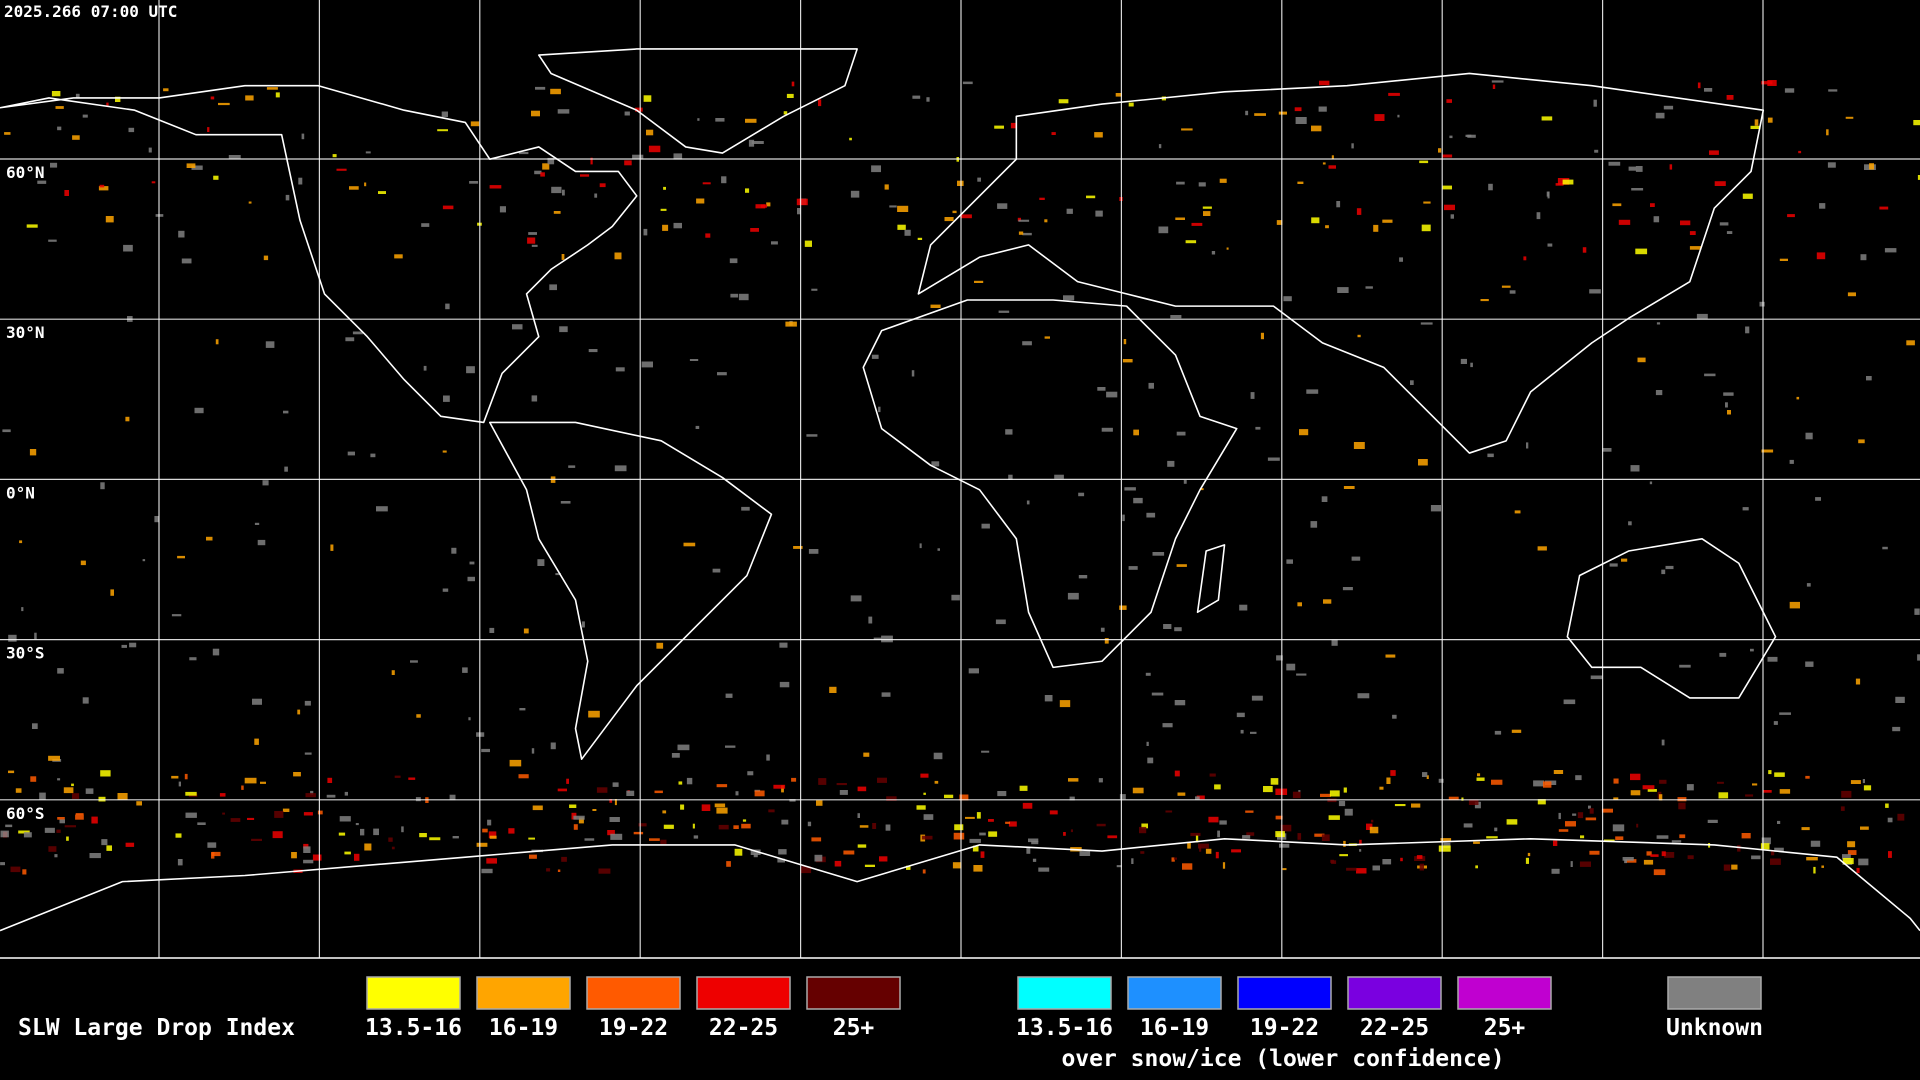  Describe the element at coordinates (1064, 1028) in the screenshot. I see `legend-label: 13.5-16` at that location.